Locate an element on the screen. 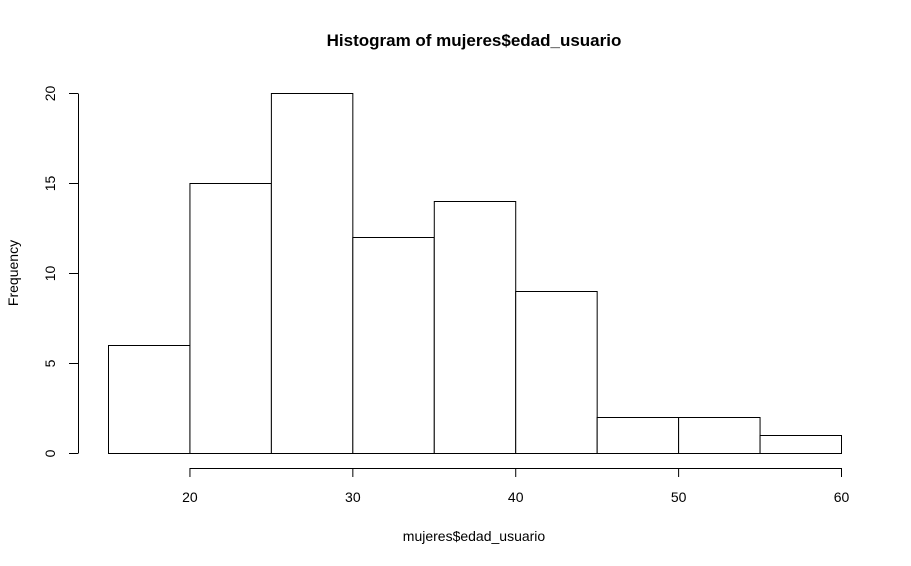 The width and height of the screenshot is (911, 566). y-tick-label: 15 is located at coordinates (50, 184).